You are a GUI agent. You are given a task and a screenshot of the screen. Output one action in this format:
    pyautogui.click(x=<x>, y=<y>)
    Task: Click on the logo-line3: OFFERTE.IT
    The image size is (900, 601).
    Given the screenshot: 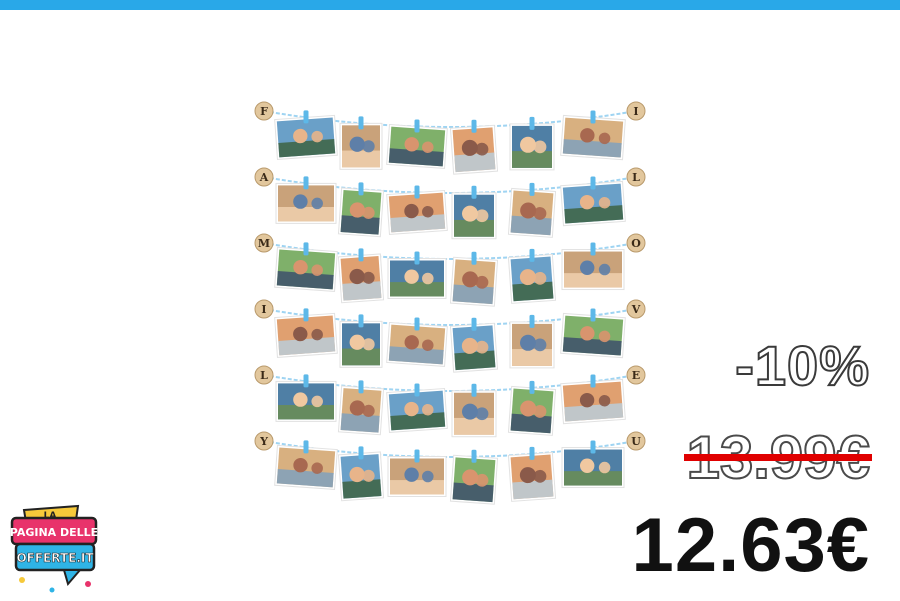 What is the action you would take?
    pyautogui.click(x=55, y=558)
    